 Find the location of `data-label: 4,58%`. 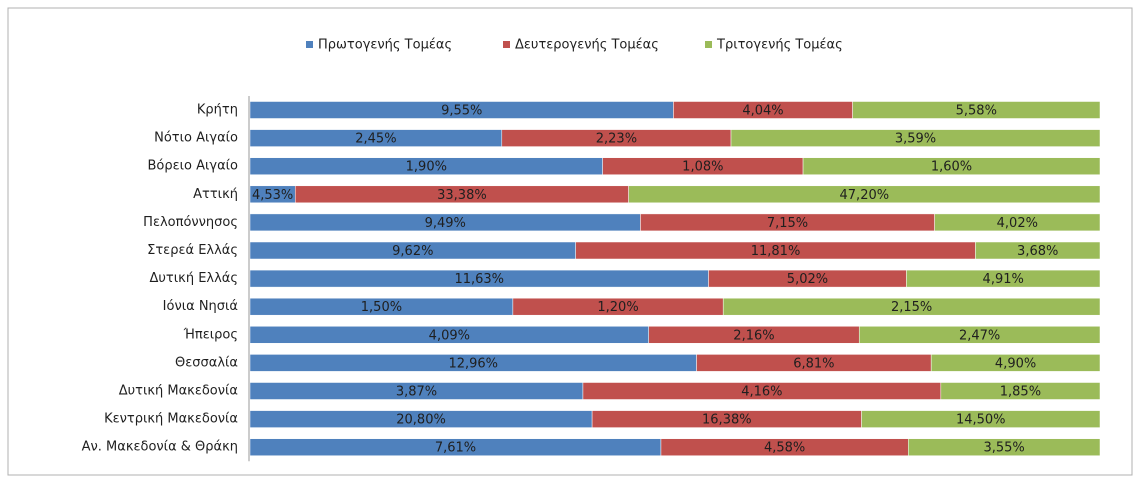

data-label: 4,58% is located at coordinates (784, 448).